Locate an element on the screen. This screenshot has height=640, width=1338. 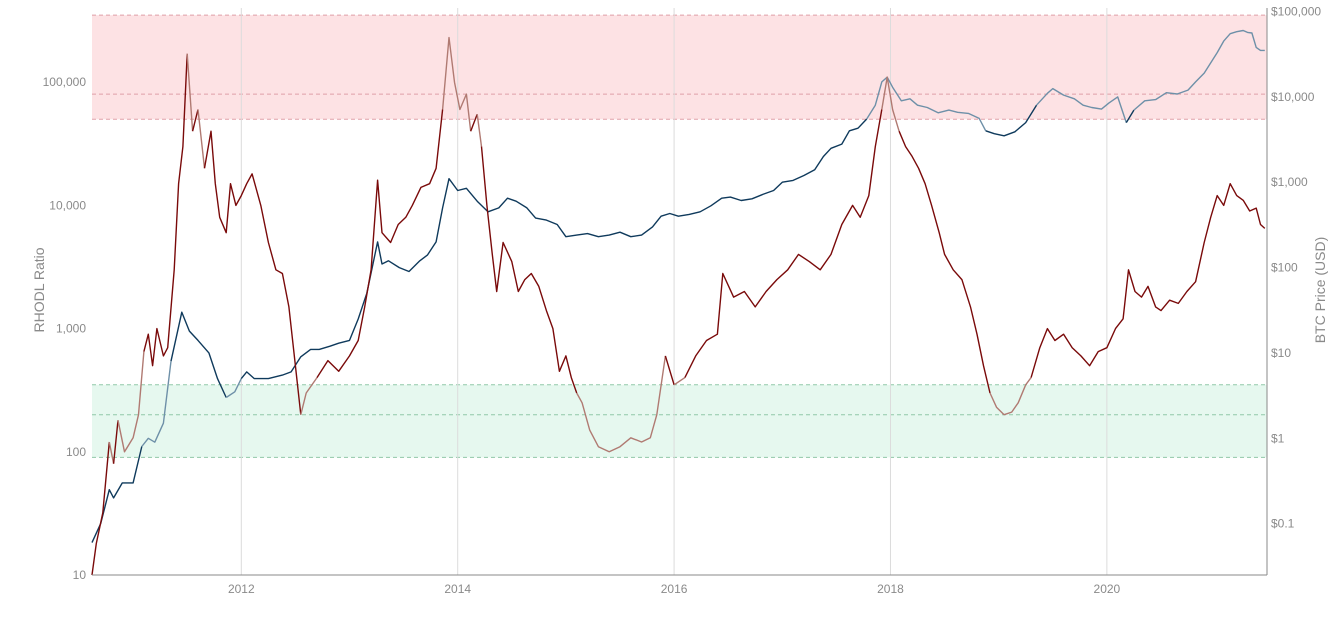
right-tick-label: $100,000 is located at coordinates (1296, 12).